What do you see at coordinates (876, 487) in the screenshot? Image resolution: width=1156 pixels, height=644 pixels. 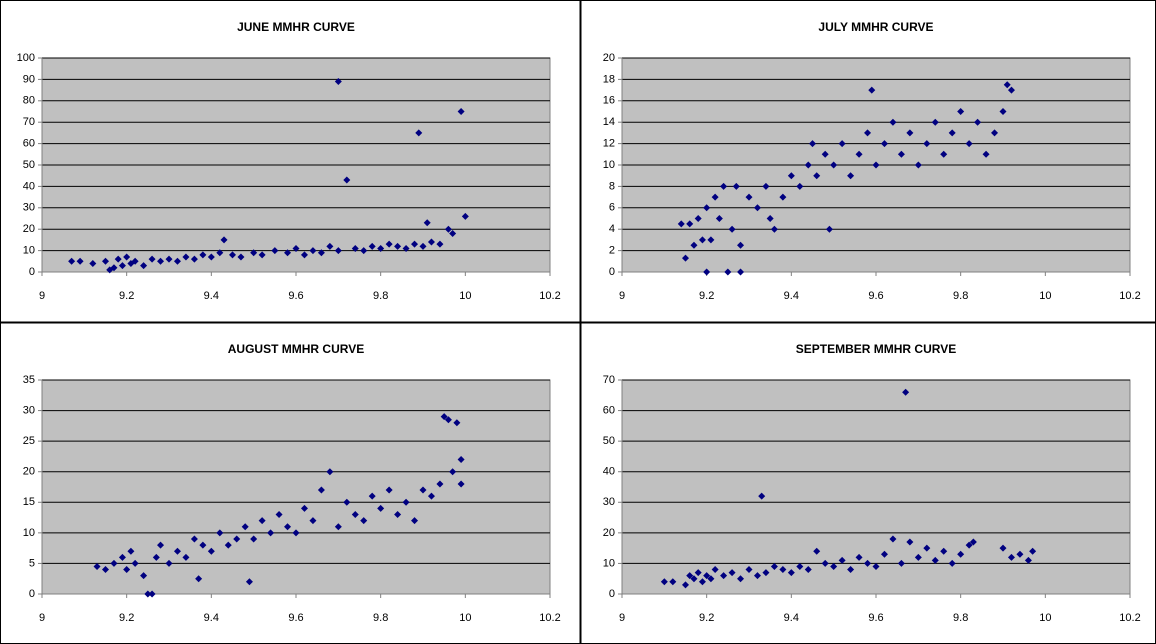 I see `plot-area` at bounding box center [876, 487].